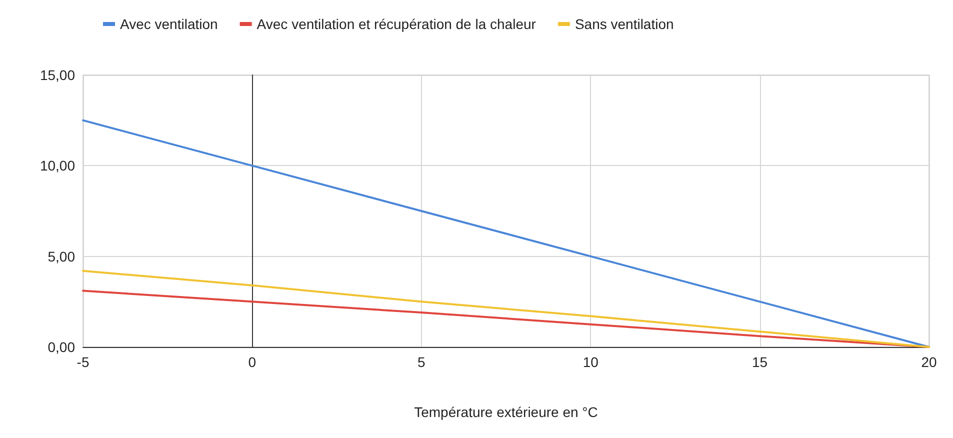  What do you see at coordinates (396, 24) in the screenshot?
I see `legend-label: Avec ventilation et récupération de la chaleur` at bounding box center [396, 24].